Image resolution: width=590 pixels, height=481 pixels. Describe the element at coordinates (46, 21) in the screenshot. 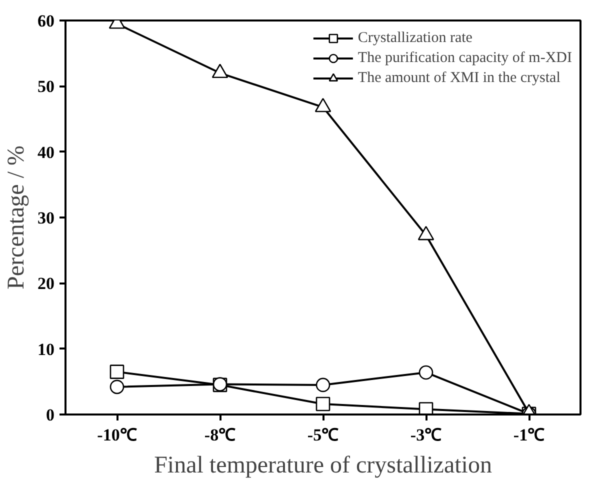

I see `y-tick-label: 60` at that location.